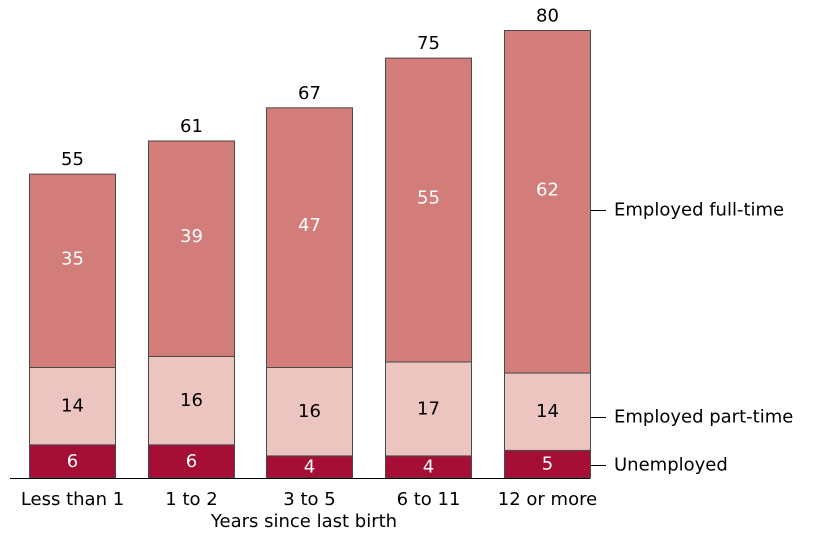  What do you see at coordinates (309, 93) in the screenshot?
I see `bar-total-label: 67` at bounding box center [309, 93].